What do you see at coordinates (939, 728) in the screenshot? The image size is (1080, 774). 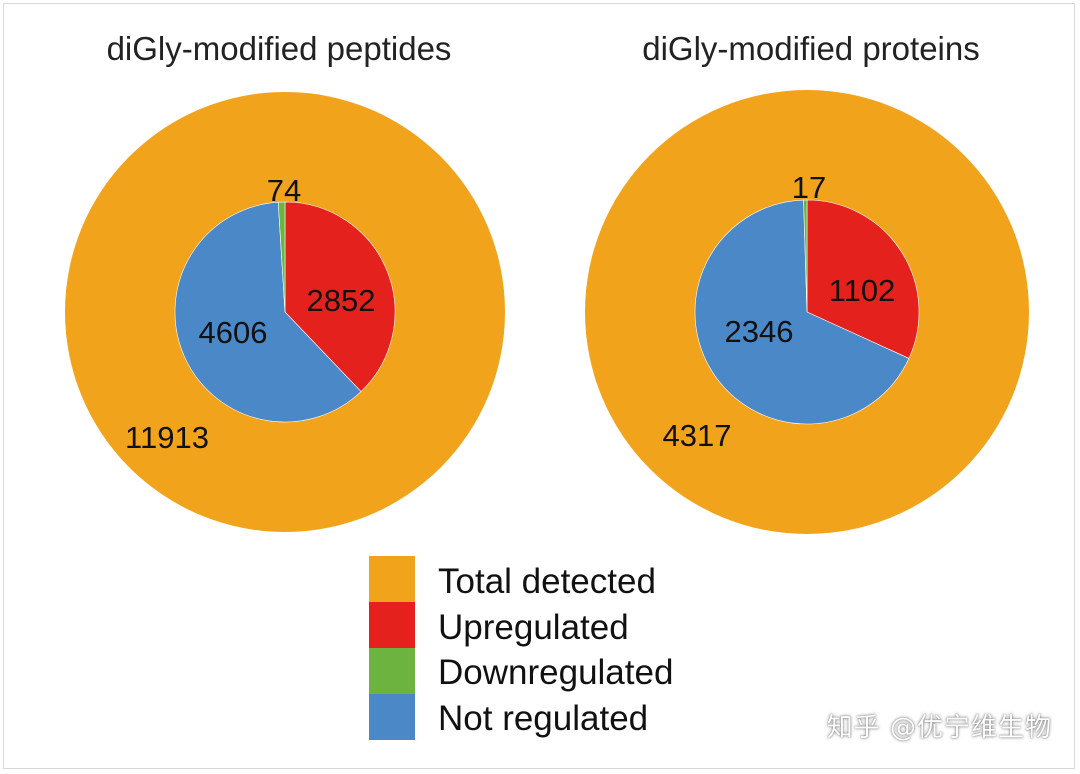 I see `watermark: 知乎 @优宁维生物` at bounding box center [939, 728].